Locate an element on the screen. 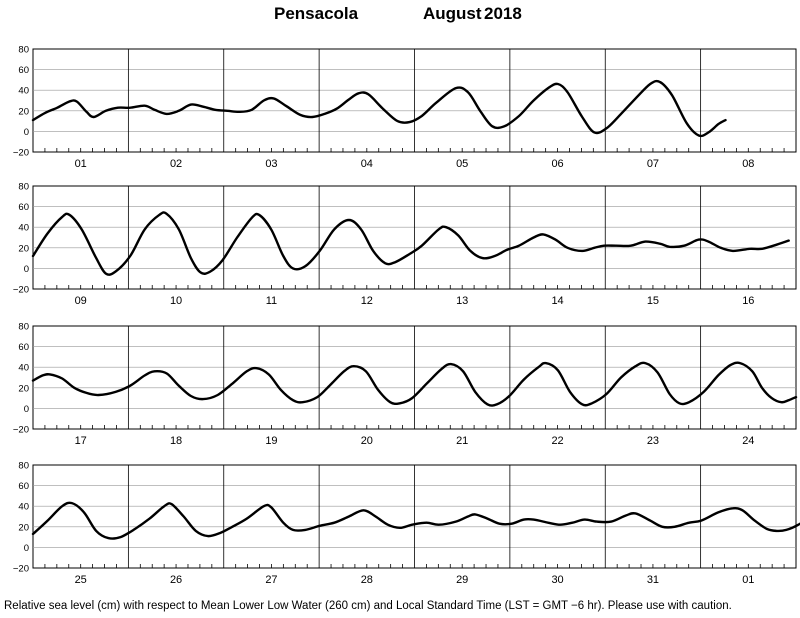 The width and height of the screenshot is (800, 618). day-label: 25 is located at coordinates (81, 580).